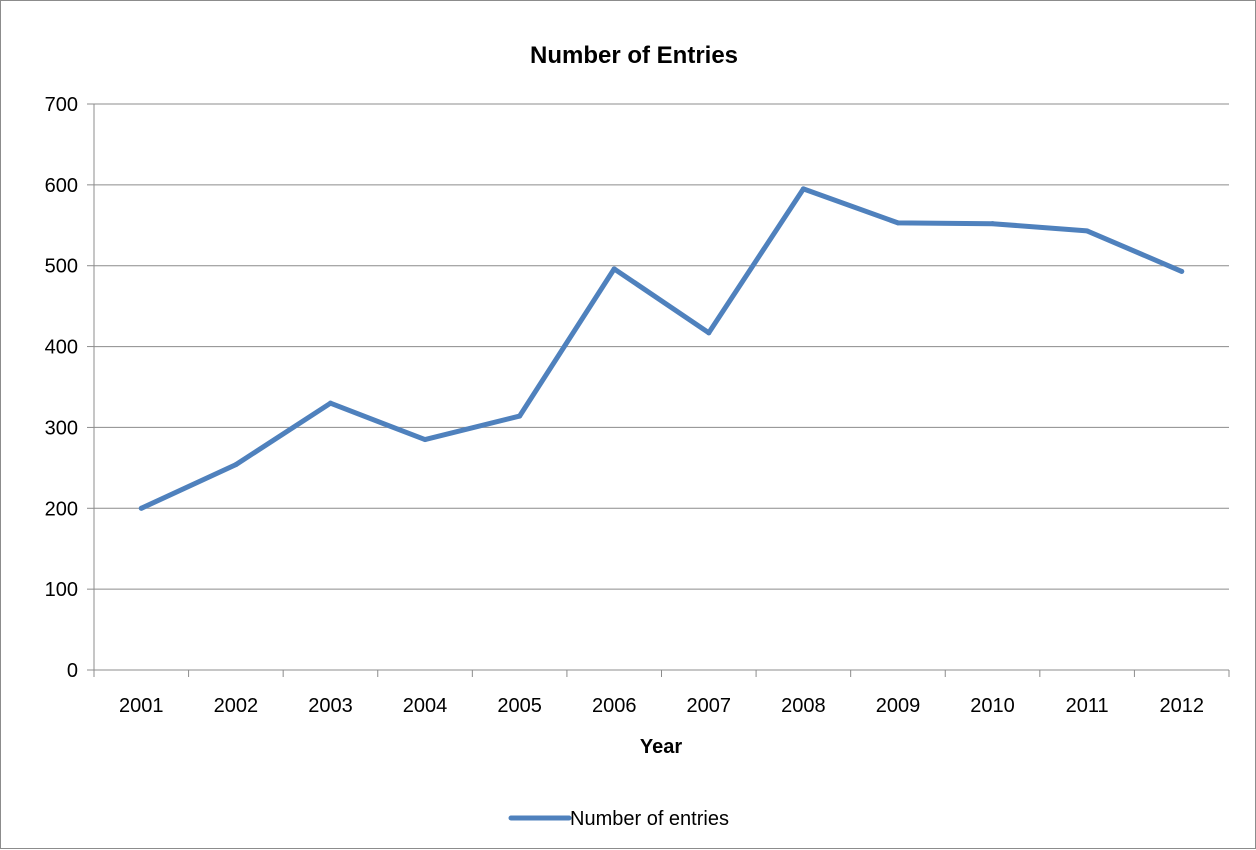 The height and width of the screenshot is (850, 1256). Describe the element at coordinates (141, 508) in the screenshot. I see `data-point-2001` at that location.